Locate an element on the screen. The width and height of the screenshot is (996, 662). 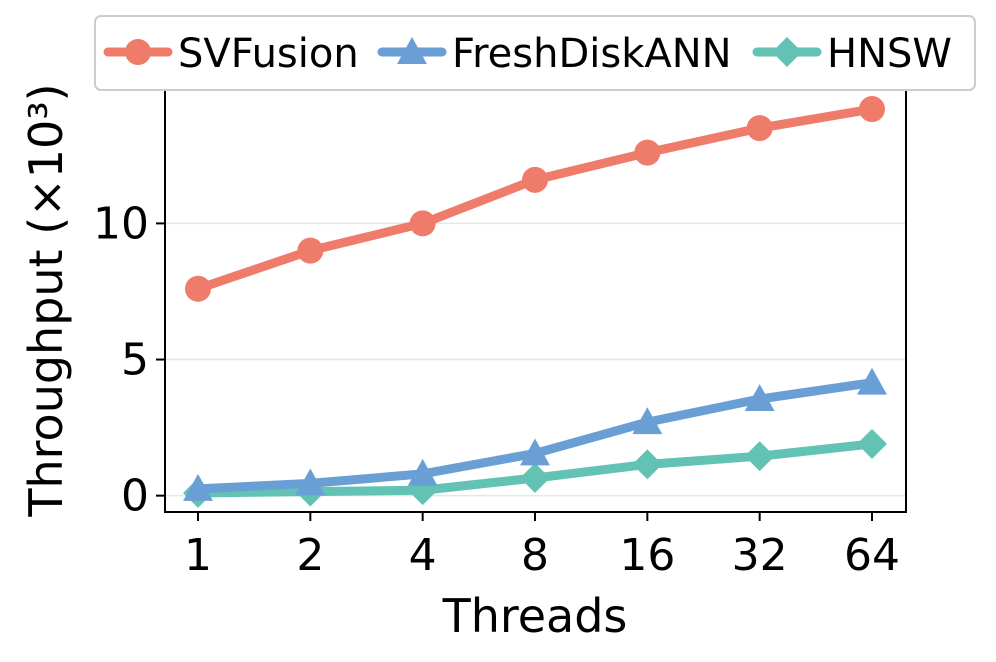
series-freshdiskann is located at coordinates (535, 434).